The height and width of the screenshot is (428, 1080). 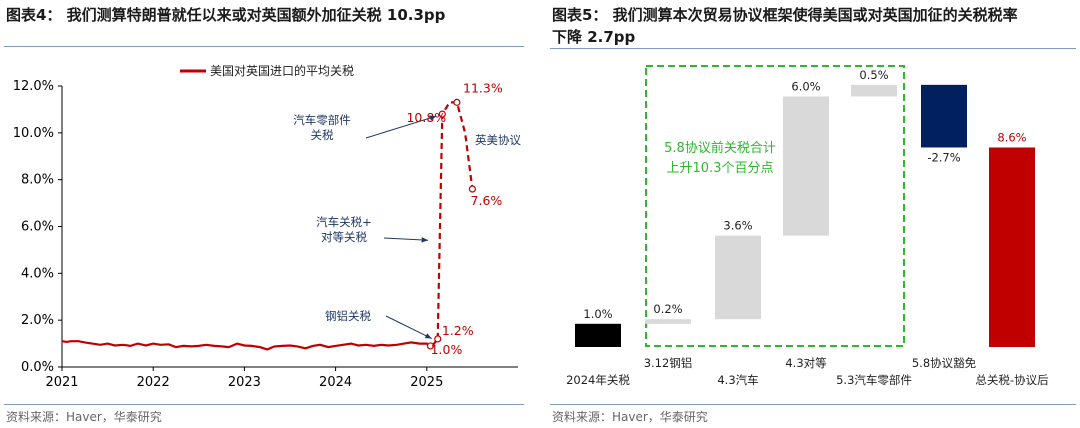 I want to click on right-chart-title-line2: 下降 2.7pp, so click(x=594, y=37).